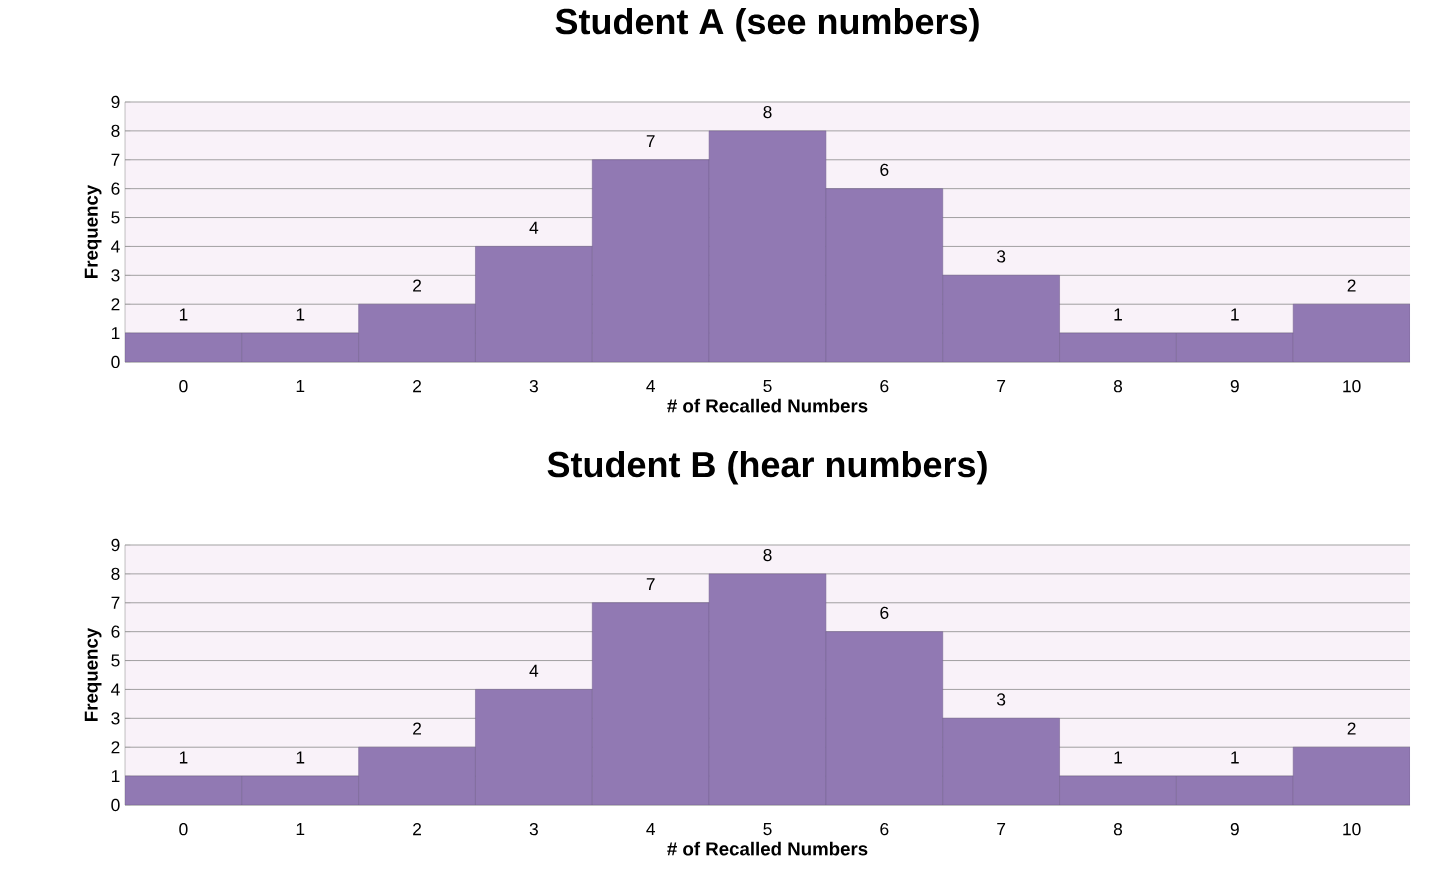 This screenshot has height=881, width=1448. I want to click on chart-title: Student A (see numbers), so click(767, 24).